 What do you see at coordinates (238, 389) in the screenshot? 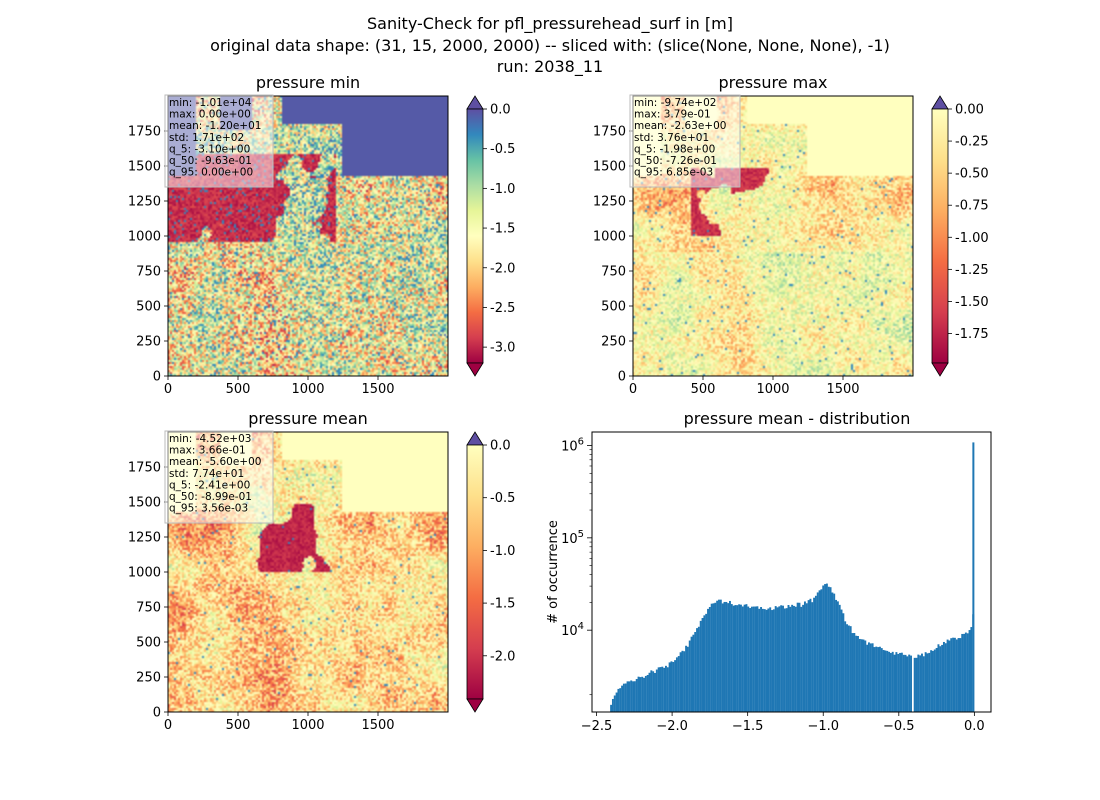
I see `x-tick-label: 500` at bounding box center [238, 389].